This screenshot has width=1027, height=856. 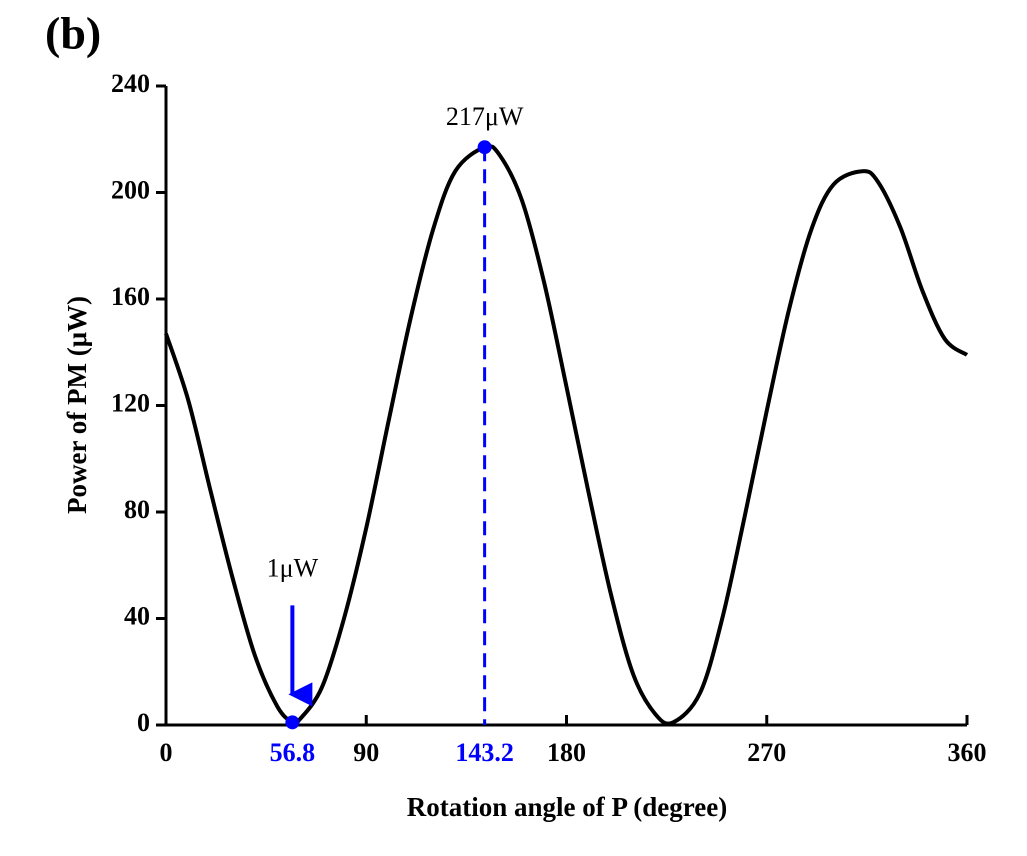 What do you see at coordinates (130, 402) in the screenshot?
I see `y-tick-label: 120` at bounding box center [130, 402].